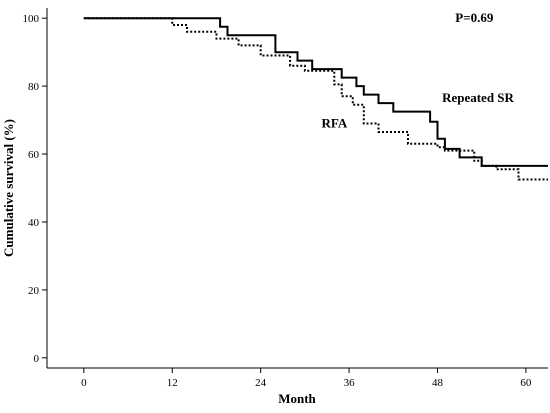 The image size is (550, 413). What do you see at coordinates (172, 383) in the screenshot?
I see `x-tick-label: 12` at bounding box center [172, 383].